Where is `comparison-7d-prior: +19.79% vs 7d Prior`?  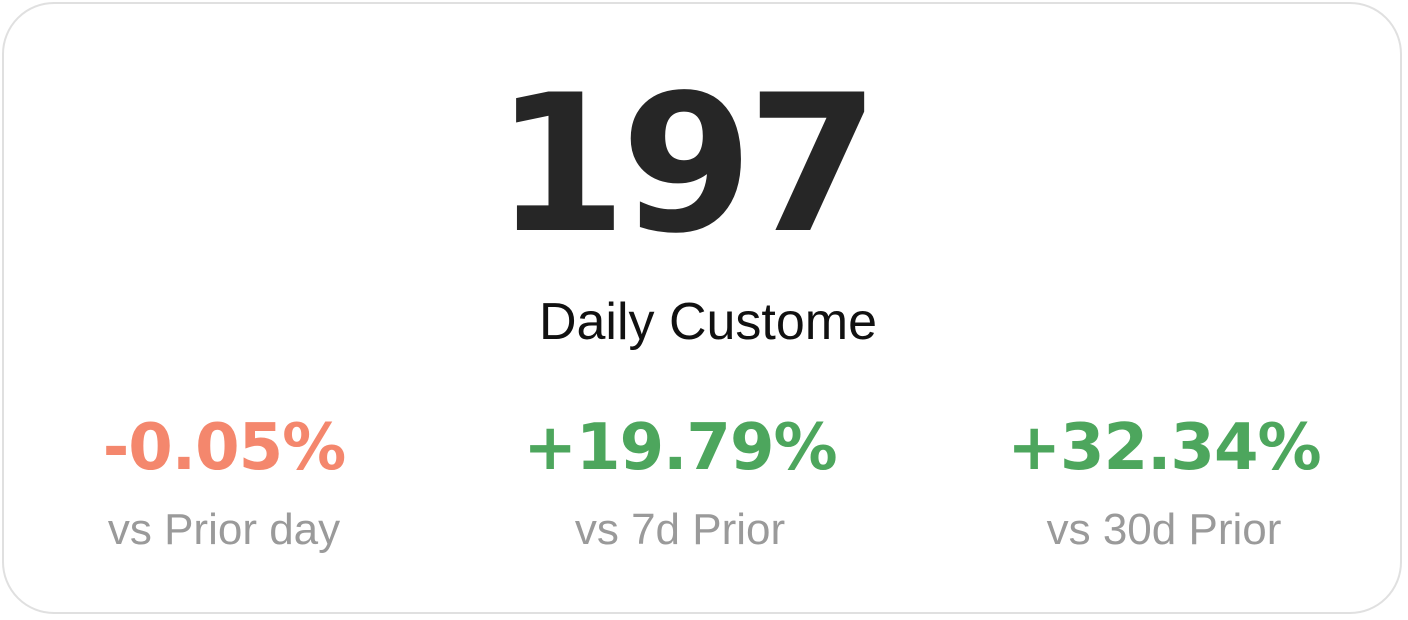
comparison-7d-prior: +19.79% vs 7d Prior is located at coordinates (680, 484).